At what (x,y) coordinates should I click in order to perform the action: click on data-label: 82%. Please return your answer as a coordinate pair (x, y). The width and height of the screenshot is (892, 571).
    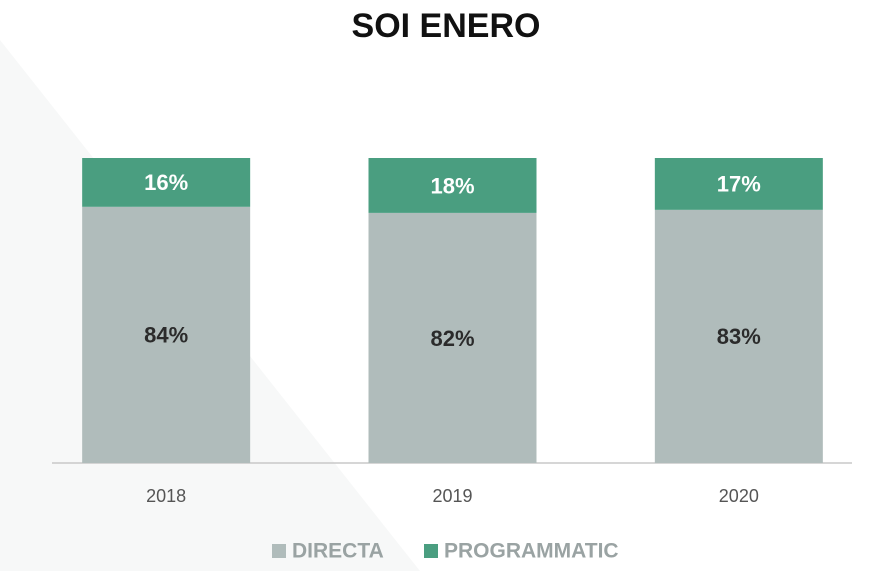
    Looking at the image, I should click on (452, 338).